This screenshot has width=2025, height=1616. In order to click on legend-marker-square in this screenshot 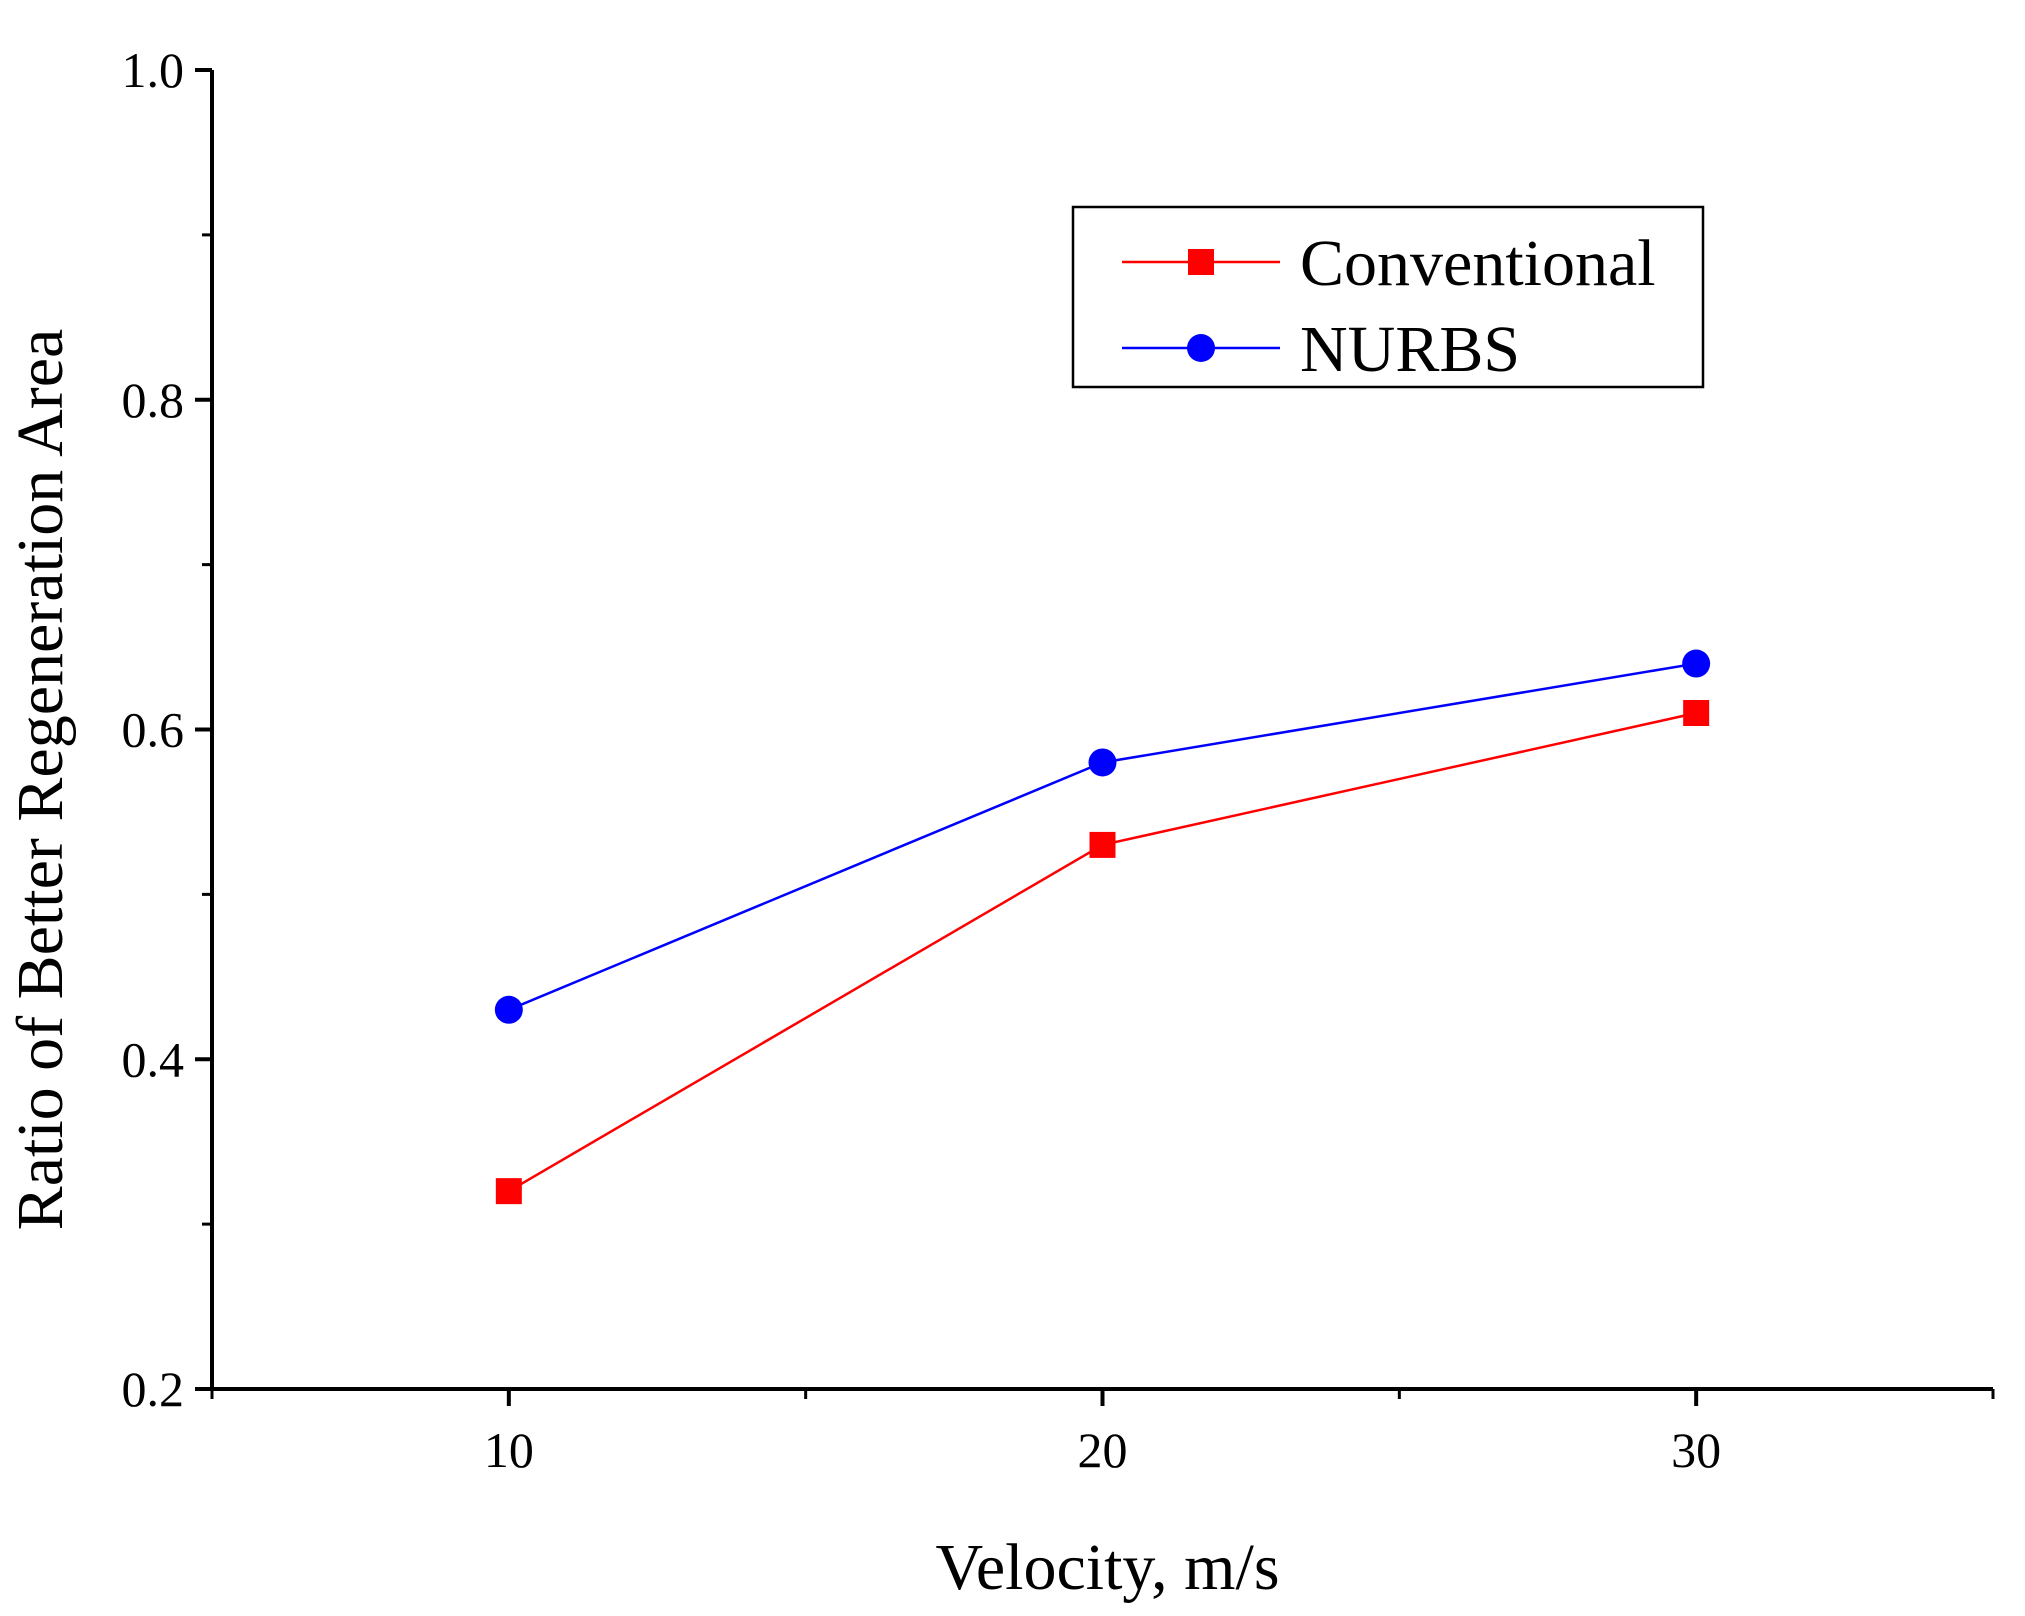, I will do `click(1201, 262)`.